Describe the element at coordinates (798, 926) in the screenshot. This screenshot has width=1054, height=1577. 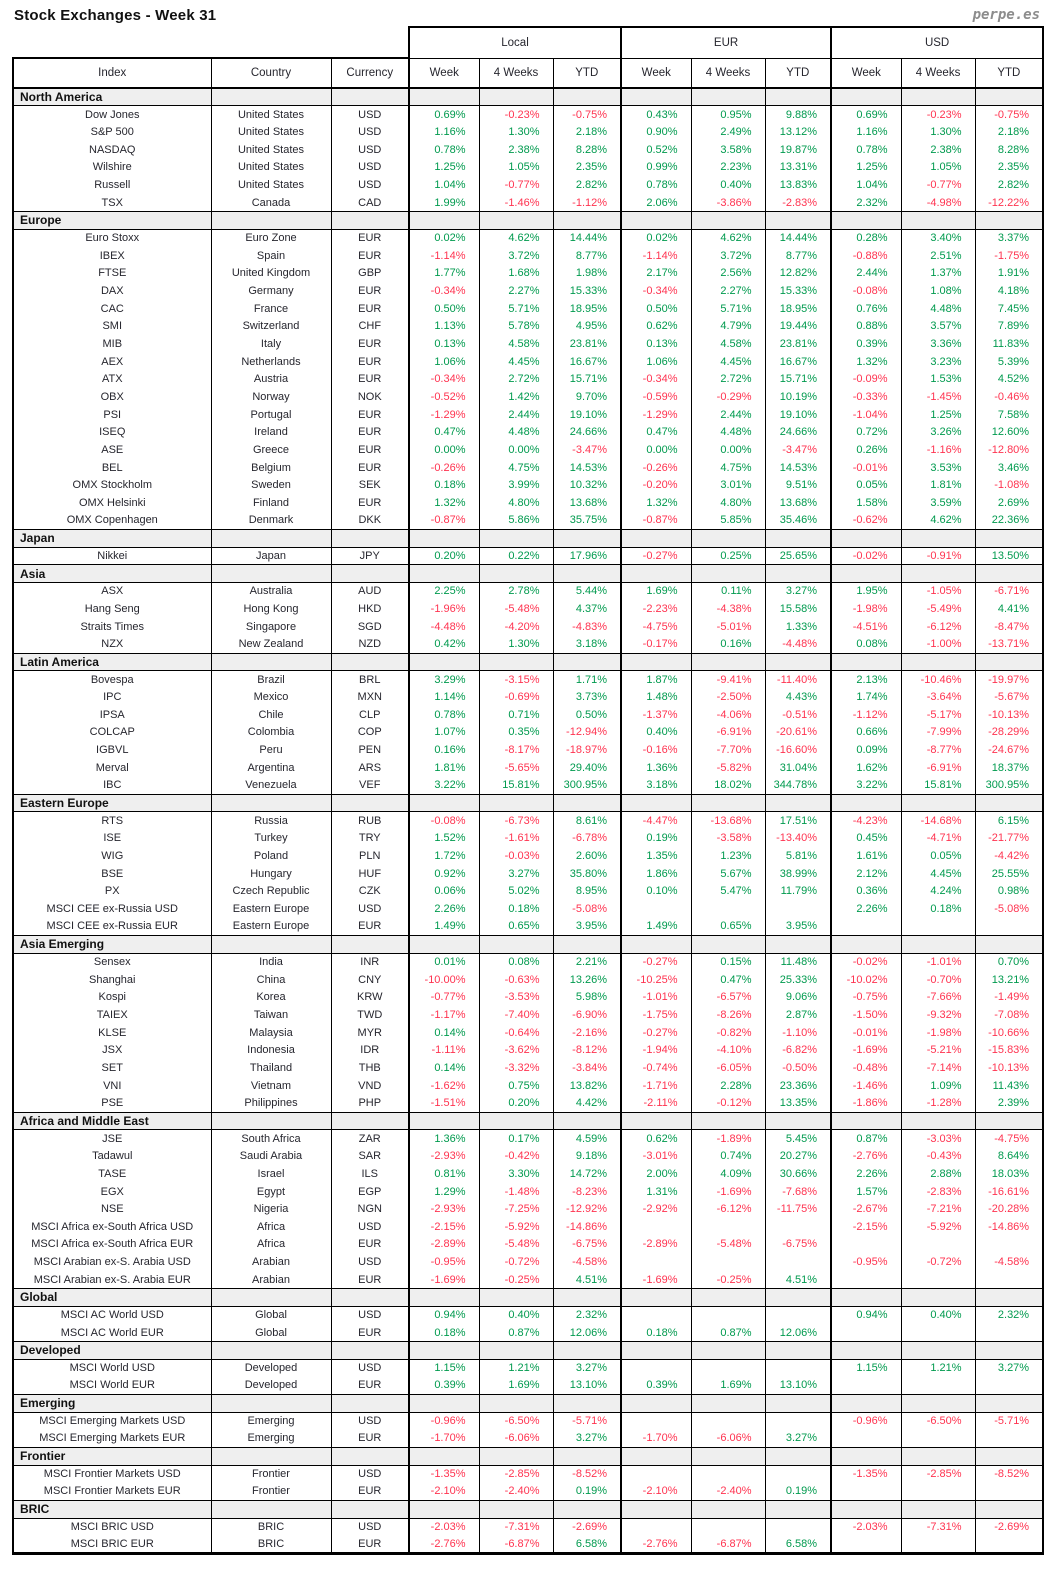
I see `value-cell: 3.95%` at that location.